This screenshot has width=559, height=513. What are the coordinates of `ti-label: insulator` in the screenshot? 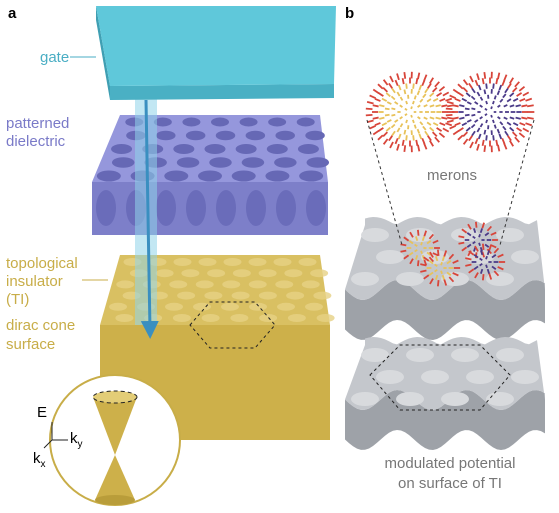 It's located at (34, 281).